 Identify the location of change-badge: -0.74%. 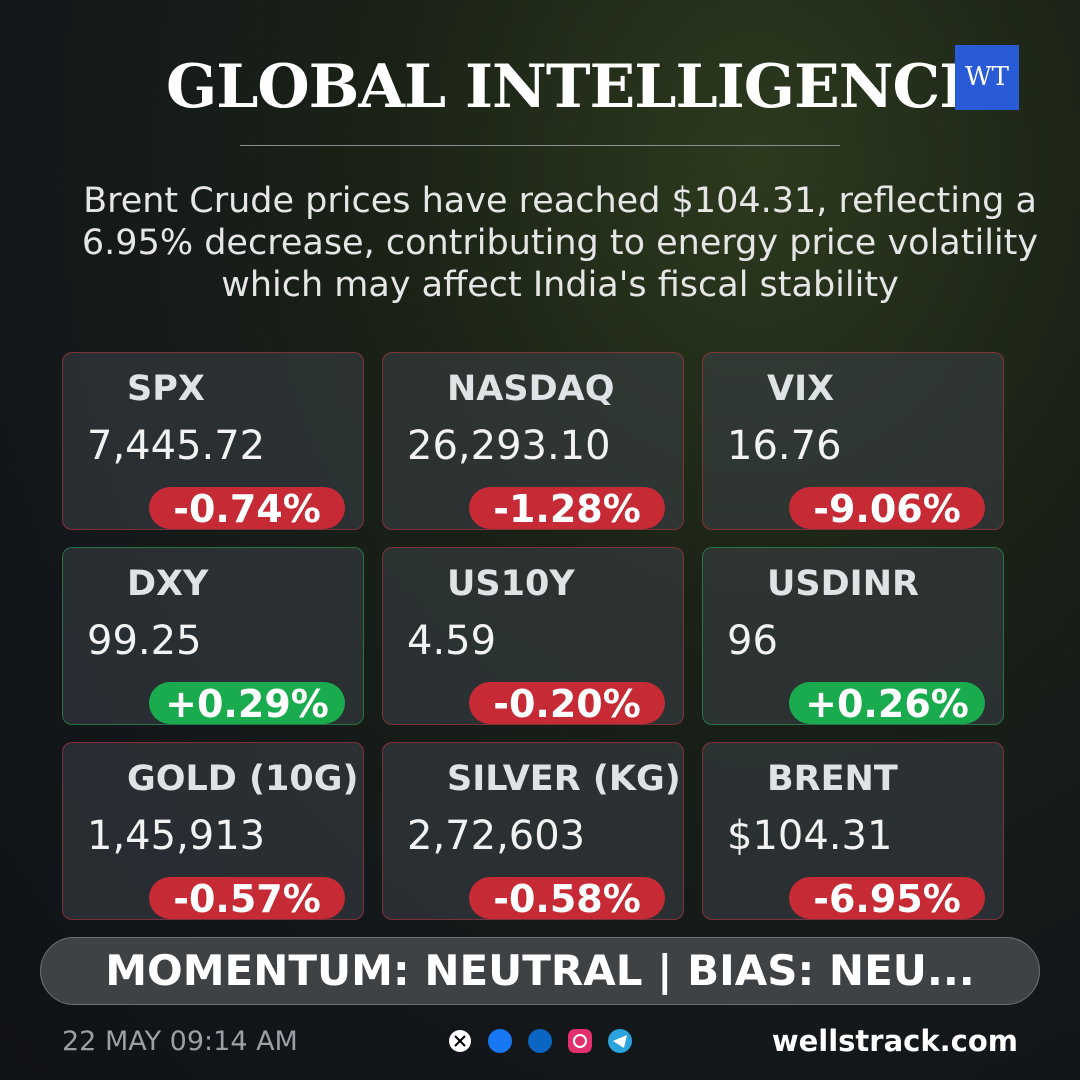
(247, 509).